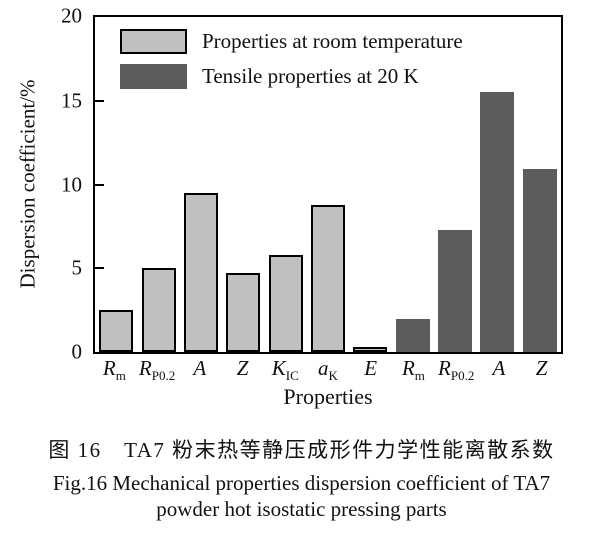 The height and width of the screenshot is (537, 603). I want to click on x-tick-label-E: E, so click(371, 368).